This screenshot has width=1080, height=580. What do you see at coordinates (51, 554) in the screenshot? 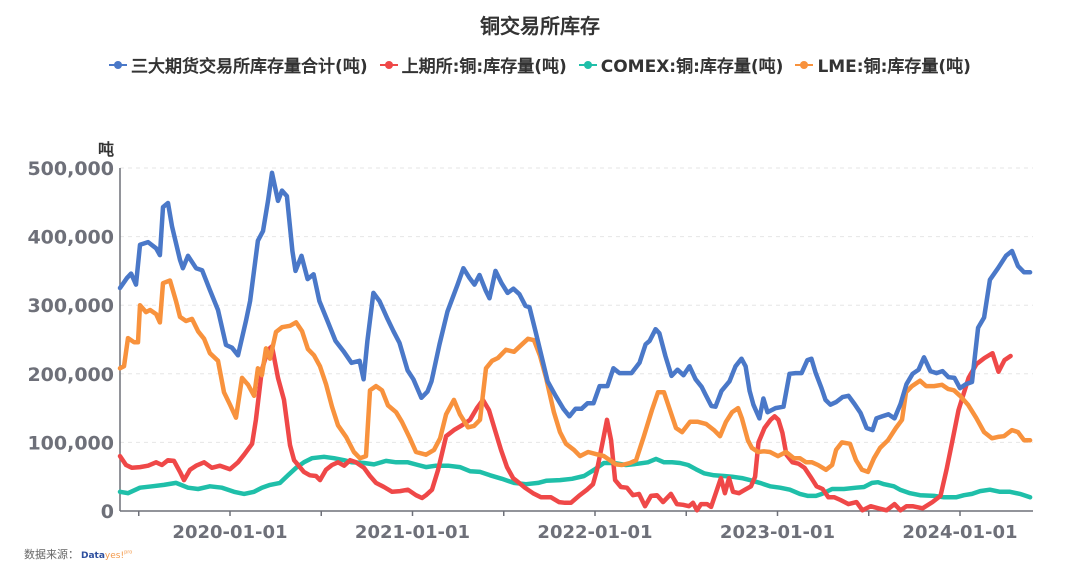
I see `source-label: 数据来源：` at bounding box center [51, 554].